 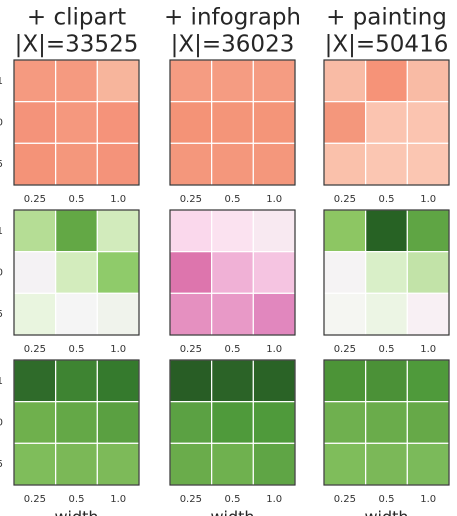 I want to click on chart-title: |X|=33525, so click(x=77, y=45).